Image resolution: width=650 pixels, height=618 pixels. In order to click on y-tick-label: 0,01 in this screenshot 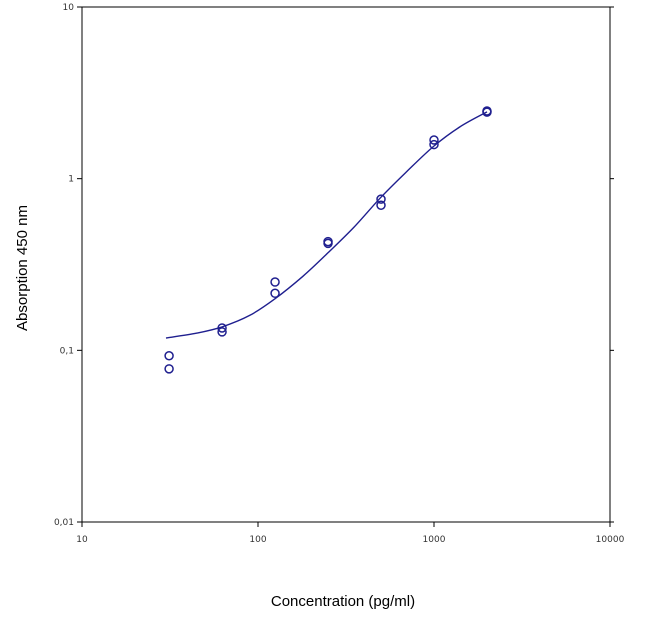, I will do `click(64, 523)`.